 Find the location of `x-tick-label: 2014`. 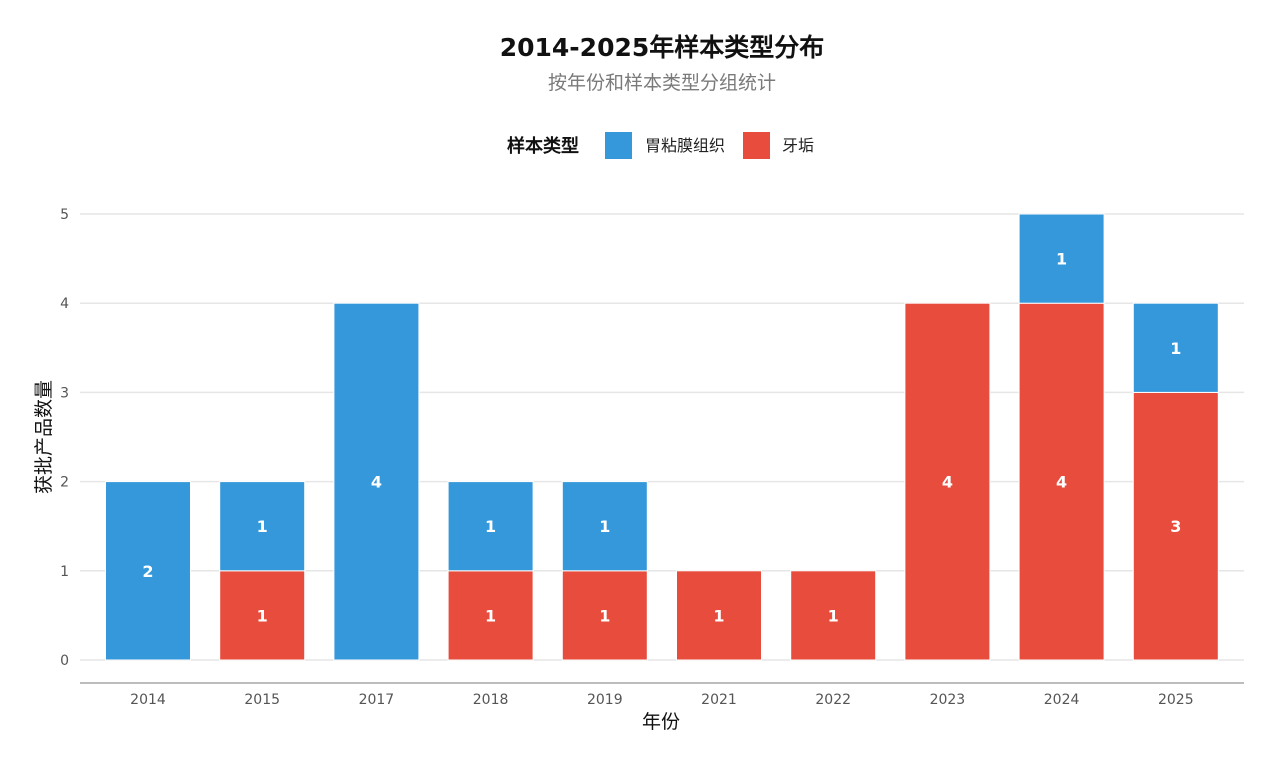

x-tick-label: 2014 is located at coordinates (148, 700).